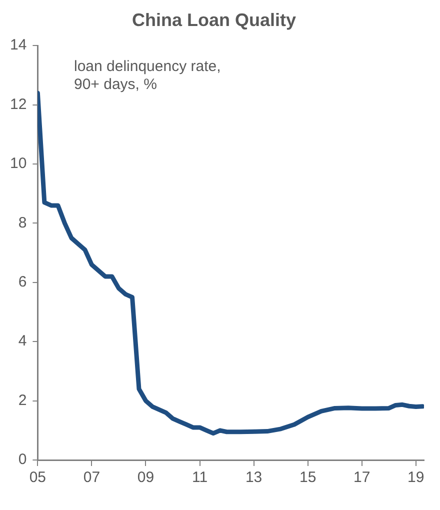 The height and width of the screenshot is (510, 440). What do you see at coordinates (22, 400) in the screenshot?
I see `y-tick-label: 2` at bounding box center [22, 400].